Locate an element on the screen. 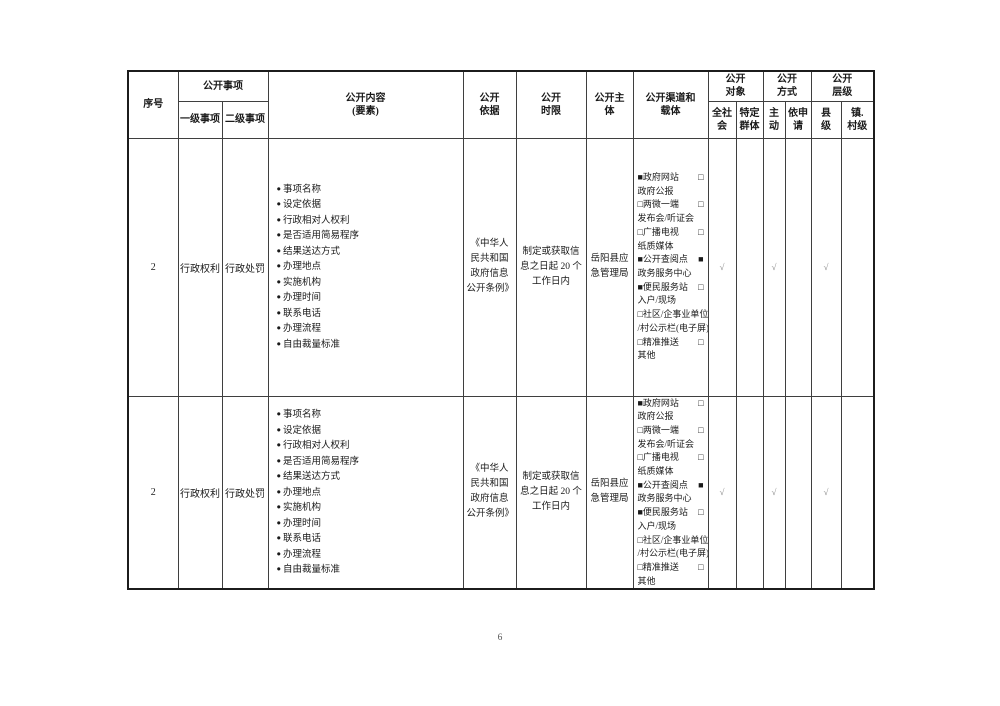  channel-line-text: /村公示栏(电子屏) is located at coordinates (672, 553).